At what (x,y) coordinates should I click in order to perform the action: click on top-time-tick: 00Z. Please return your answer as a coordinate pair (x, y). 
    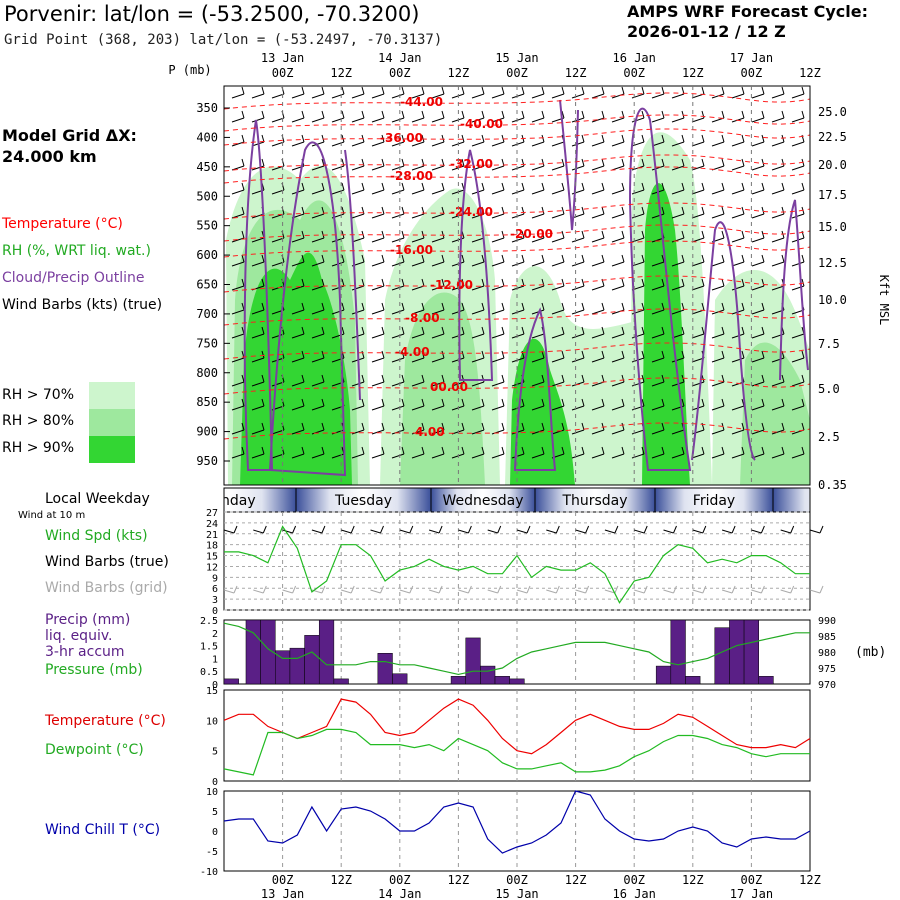
    Looking at the image, I should click on (400, 73).